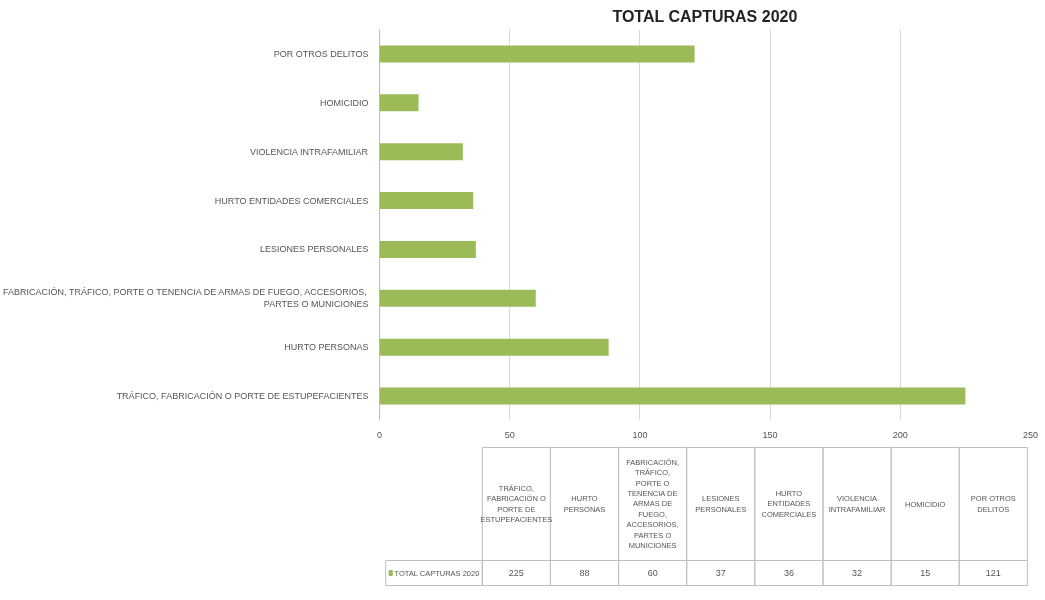  I want to click on y-tick-label: LESIONES PERSONALES, so click(314, 249).